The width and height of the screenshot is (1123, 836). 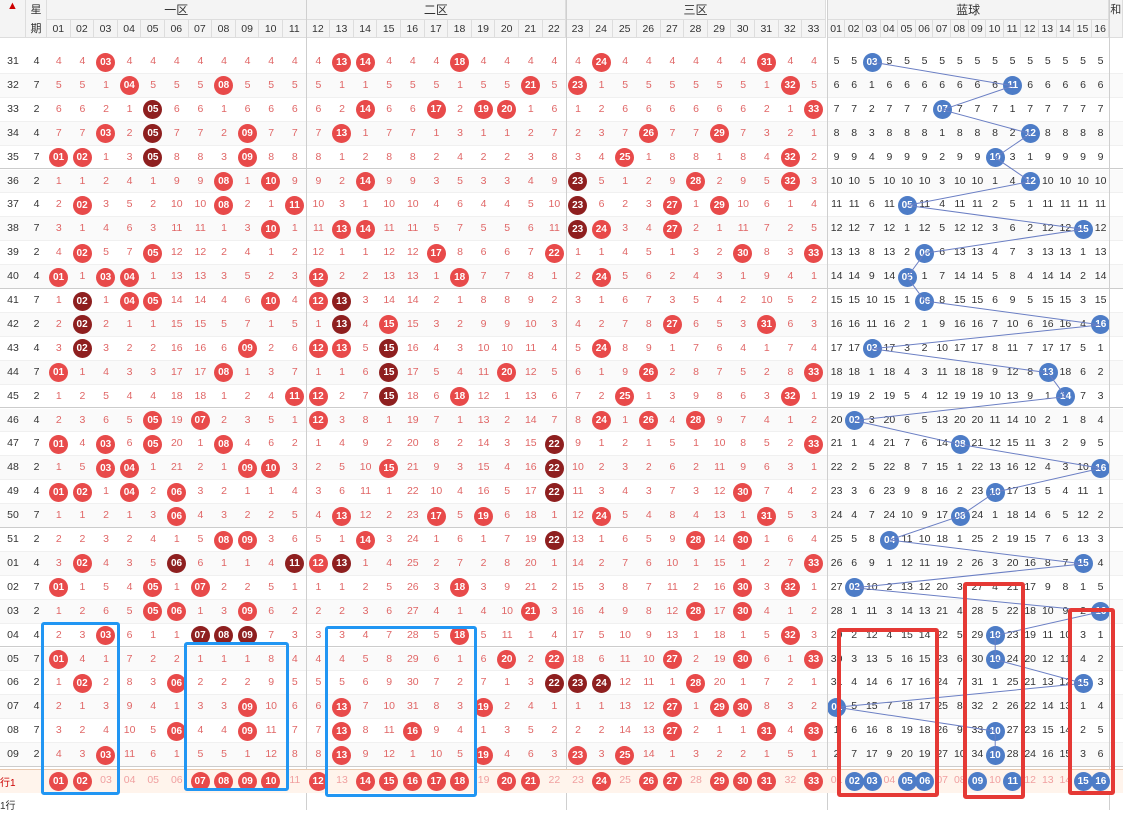 I want to click on blue-omission-value: 7, so click(x=907, y=108).